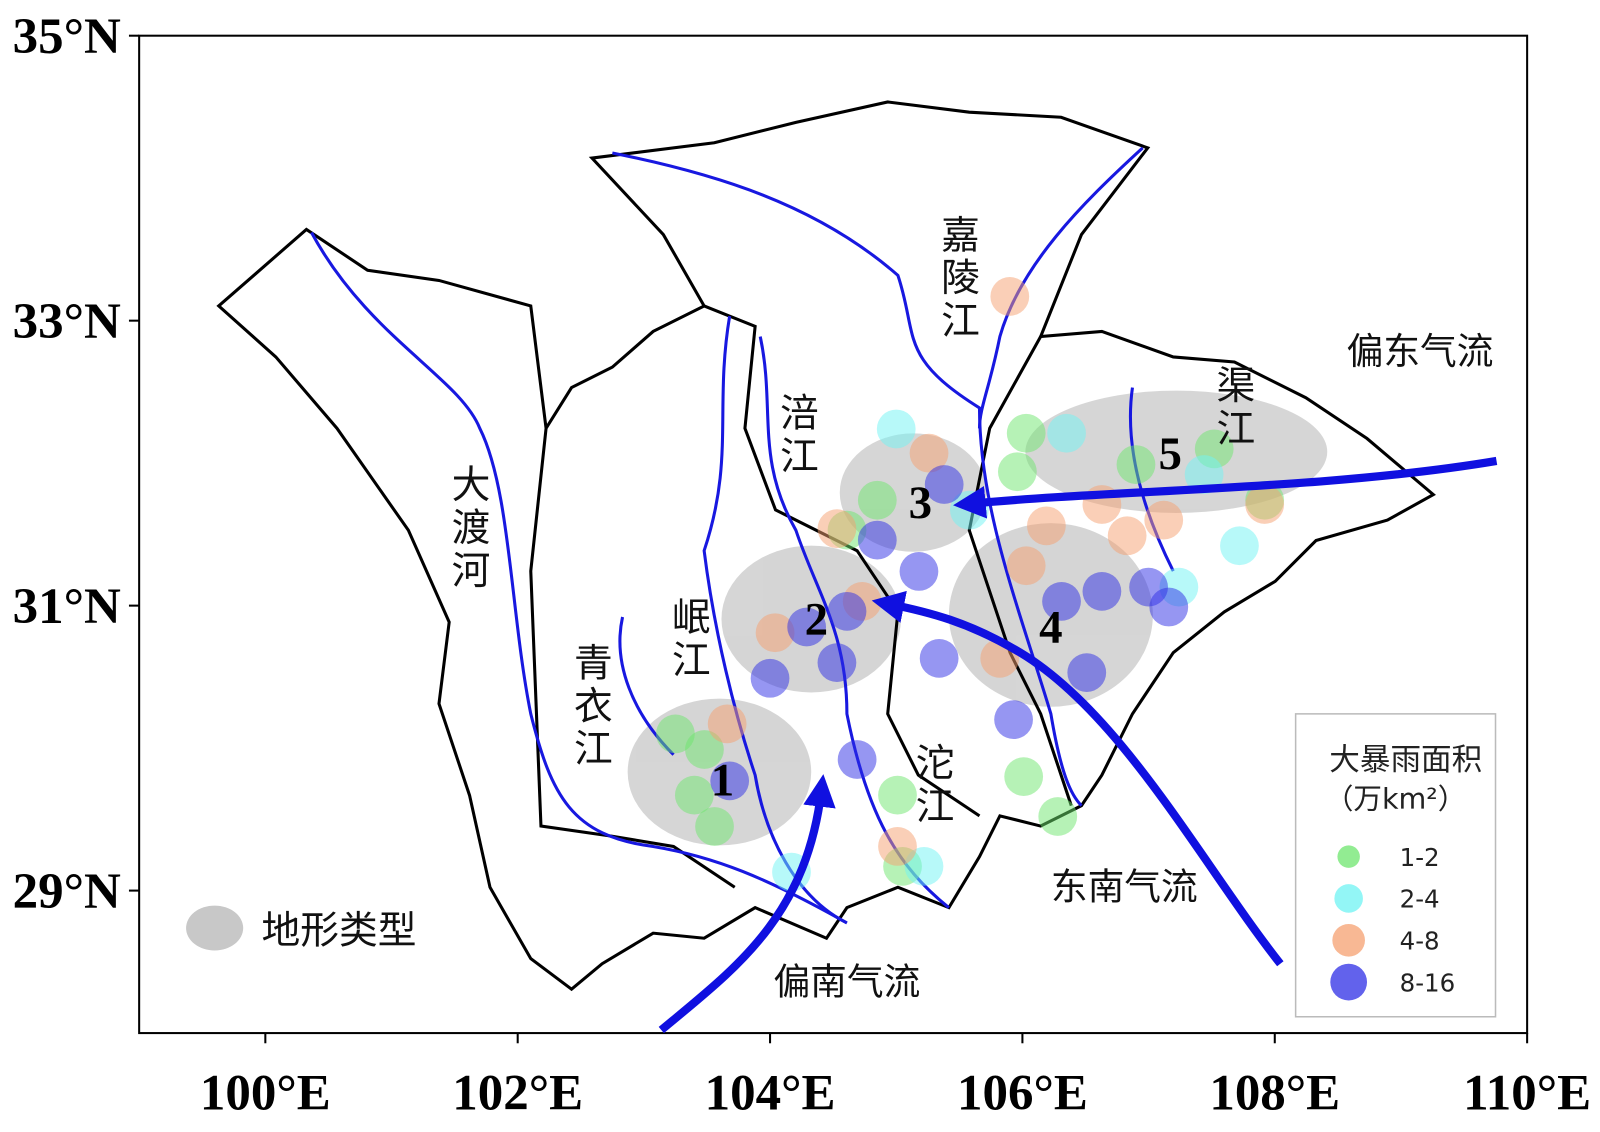 Image resolution: width=1600 pixels, height=1132 pixels. What do you see at coordinates (1395, 799) in the screenshot?
I see `legend-unit: （万km²）` at bounding box center [1395, 799].